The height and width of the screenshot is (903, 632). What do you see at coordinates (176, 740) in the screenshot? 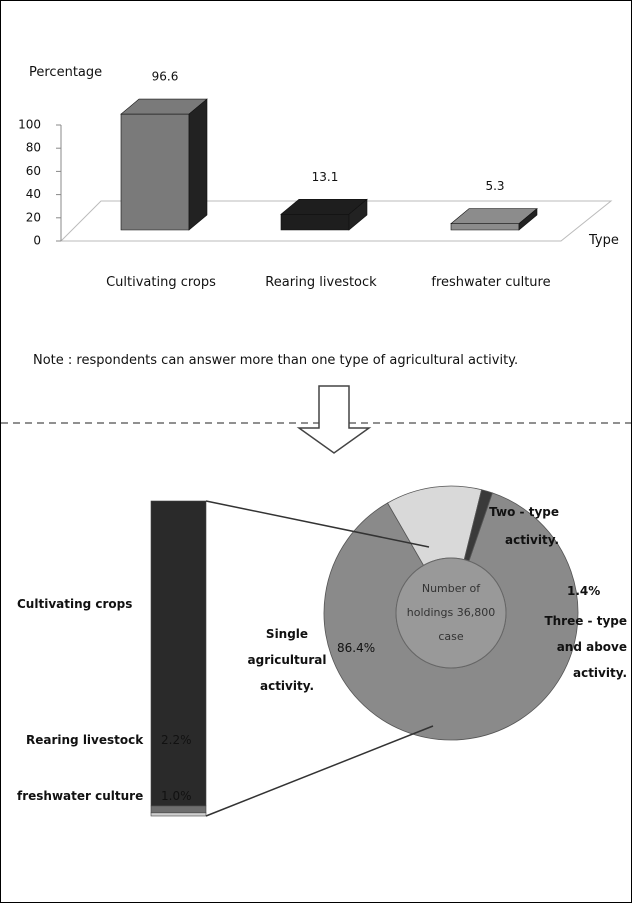
I see `stack-value-label: 2.2%` at bounding box center [176, 740].